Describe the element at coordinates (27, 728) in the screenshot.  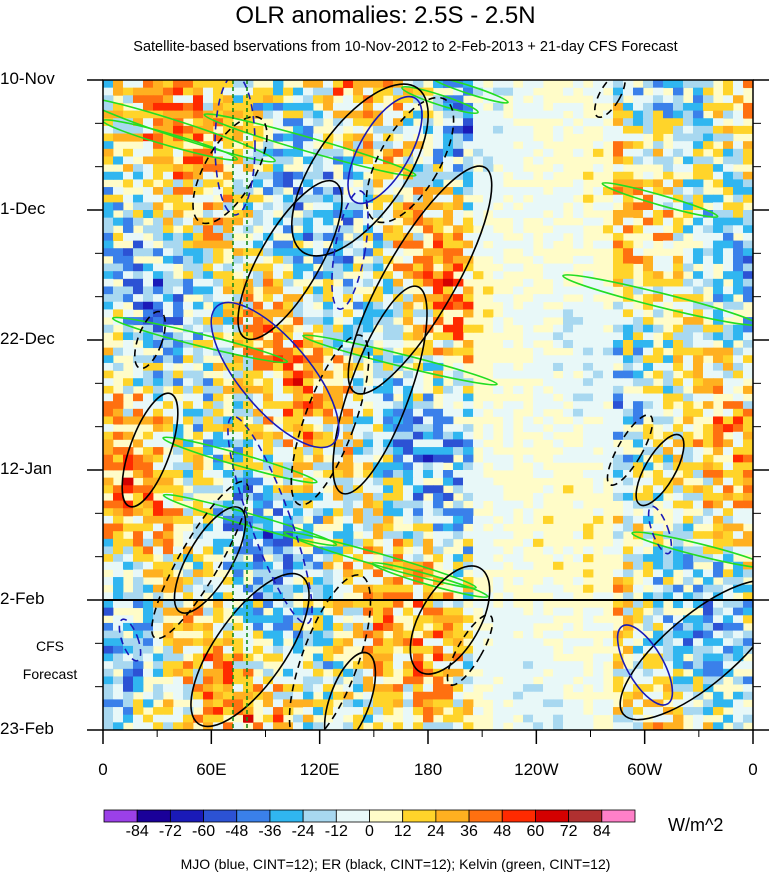
I see `y-tick-label: 23-Feb` at that location.